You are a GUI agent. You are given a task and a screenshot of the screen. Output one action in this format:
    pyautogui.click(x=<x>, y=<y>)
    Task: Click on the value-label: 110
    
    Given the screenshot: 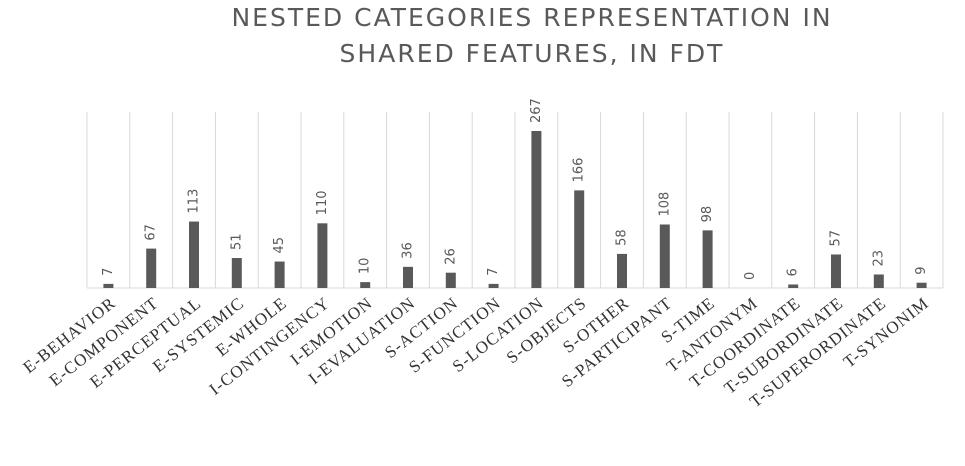 What is the action you would take?
    pyautogui.click(x=322, y=202)
    